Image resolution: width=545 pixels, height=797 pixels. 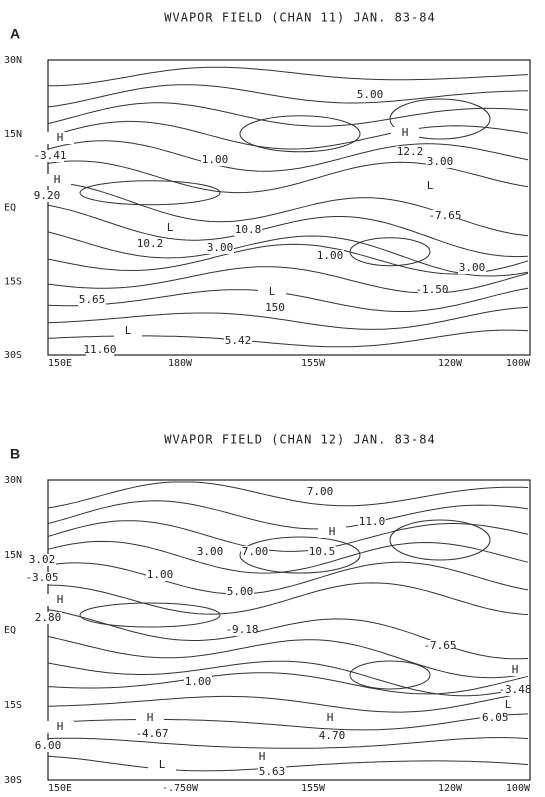 What do you see at coordinates (299, 440) in the screenshot?
I see `panel-title: WVAPOR FIELD (CHAN 12) JAN. 83-84` at bounding box center [299, 440].